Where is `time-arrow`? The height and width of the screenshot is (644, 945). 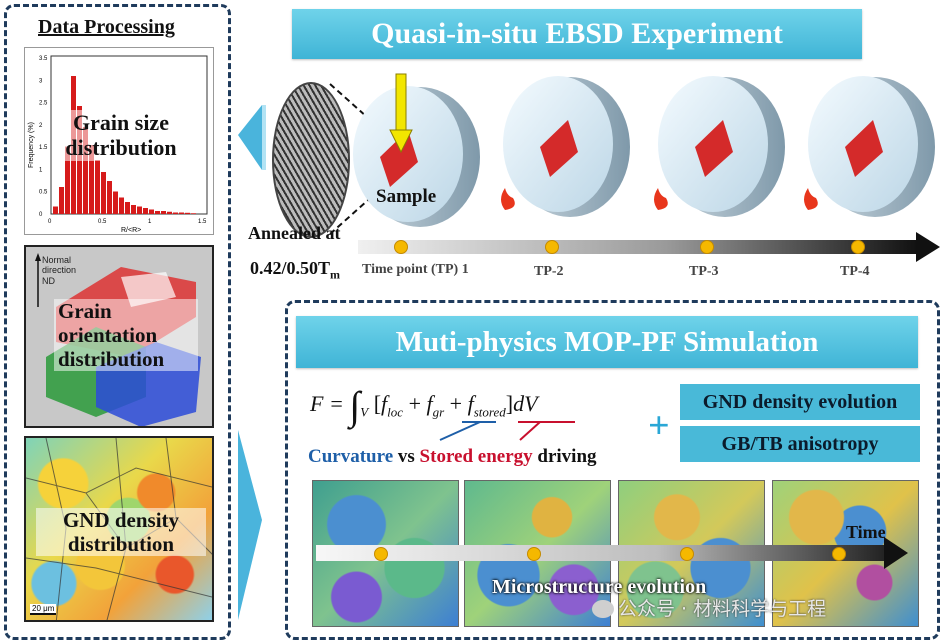
time-arrow is located at coordinates (601, 553).